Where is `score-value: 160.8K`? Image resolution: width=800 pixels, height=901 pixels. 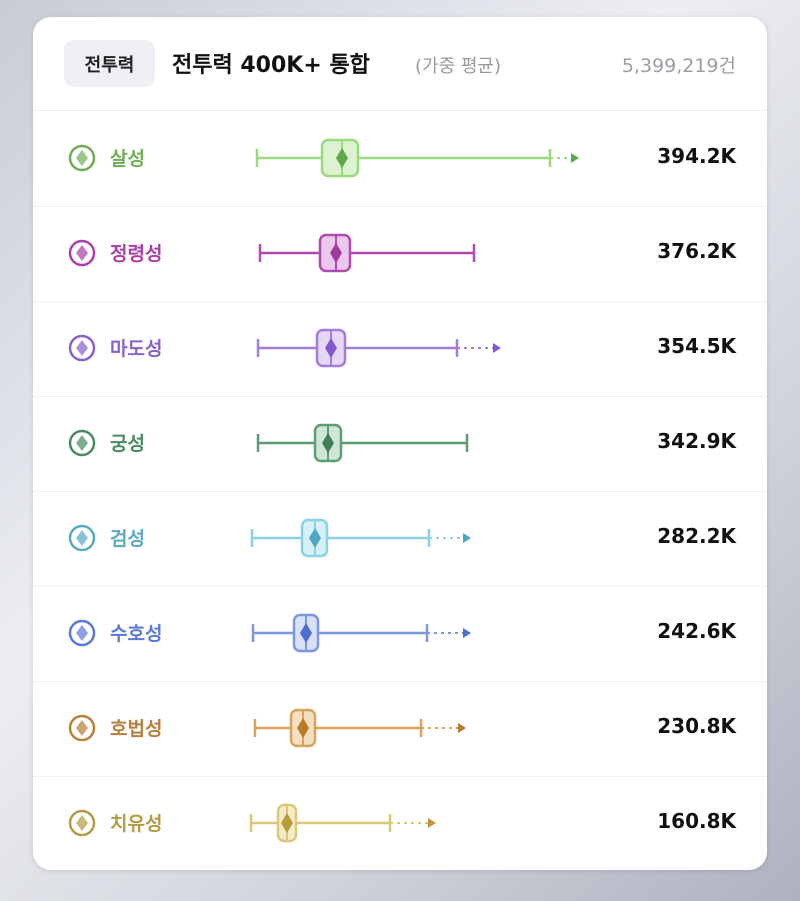
score-value: 160.8K is located at coordinates (696, 821).